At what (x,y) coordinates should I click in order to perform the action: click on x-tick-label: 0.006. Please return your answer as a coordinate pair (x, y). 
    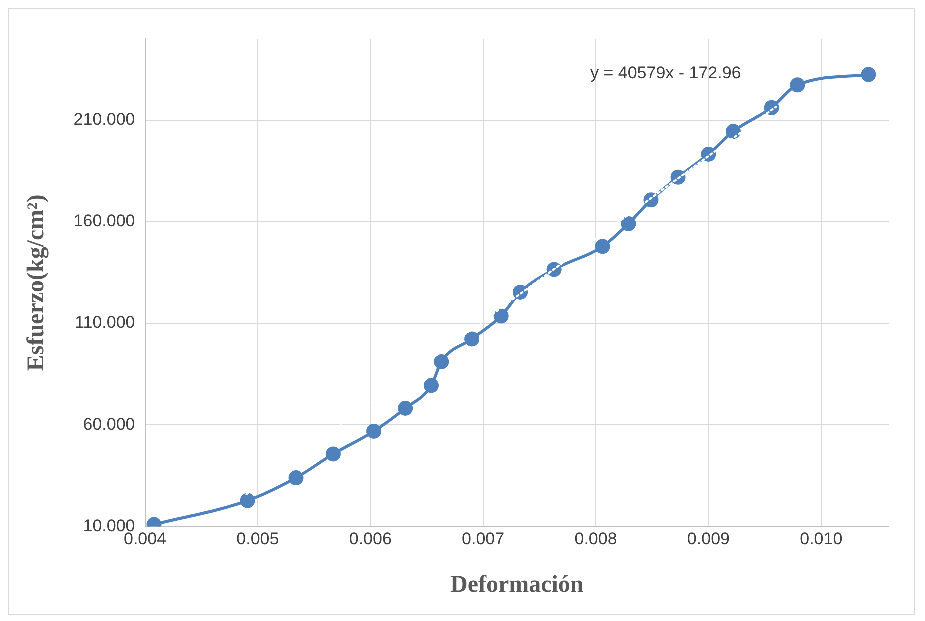
    Looking at the image, I should click on (370, 539).